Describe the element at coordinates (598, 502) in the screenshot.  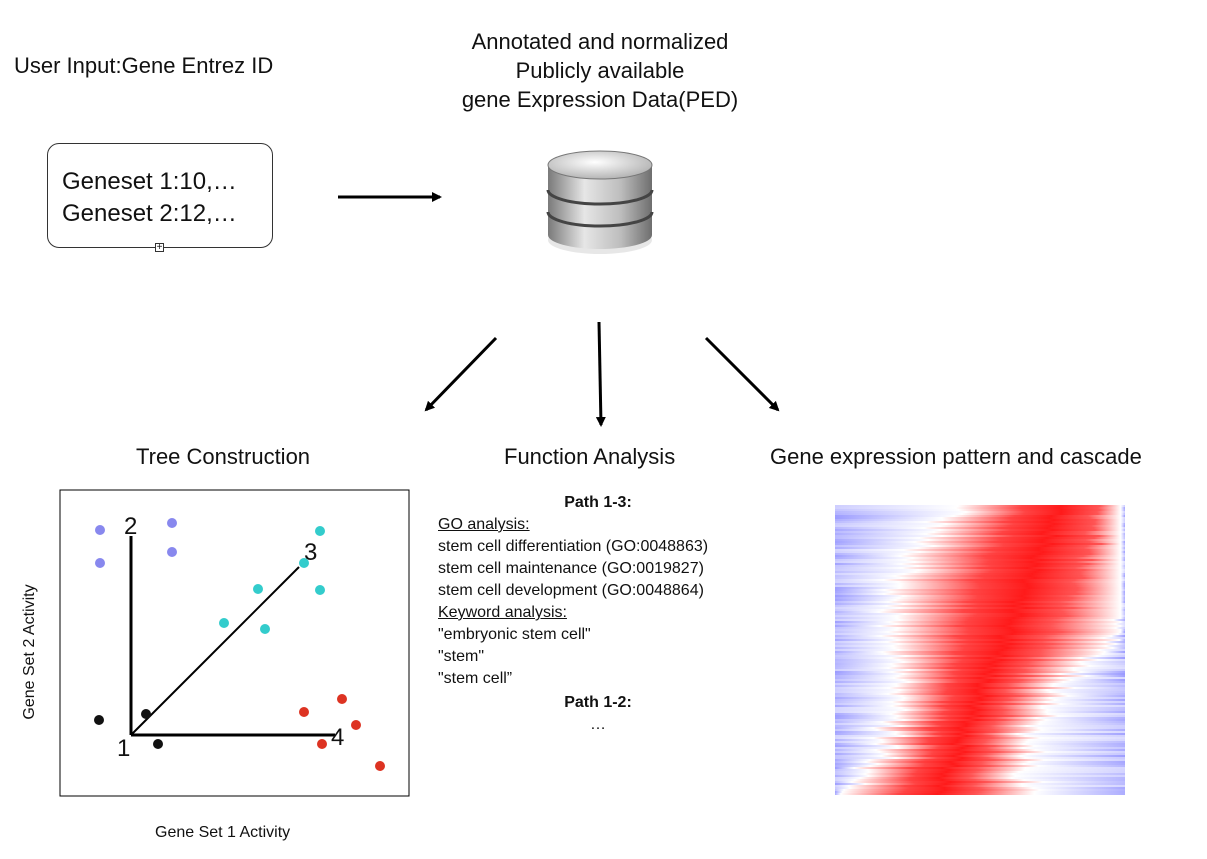
I see `path-a-title: Path 1-3:` at that location.